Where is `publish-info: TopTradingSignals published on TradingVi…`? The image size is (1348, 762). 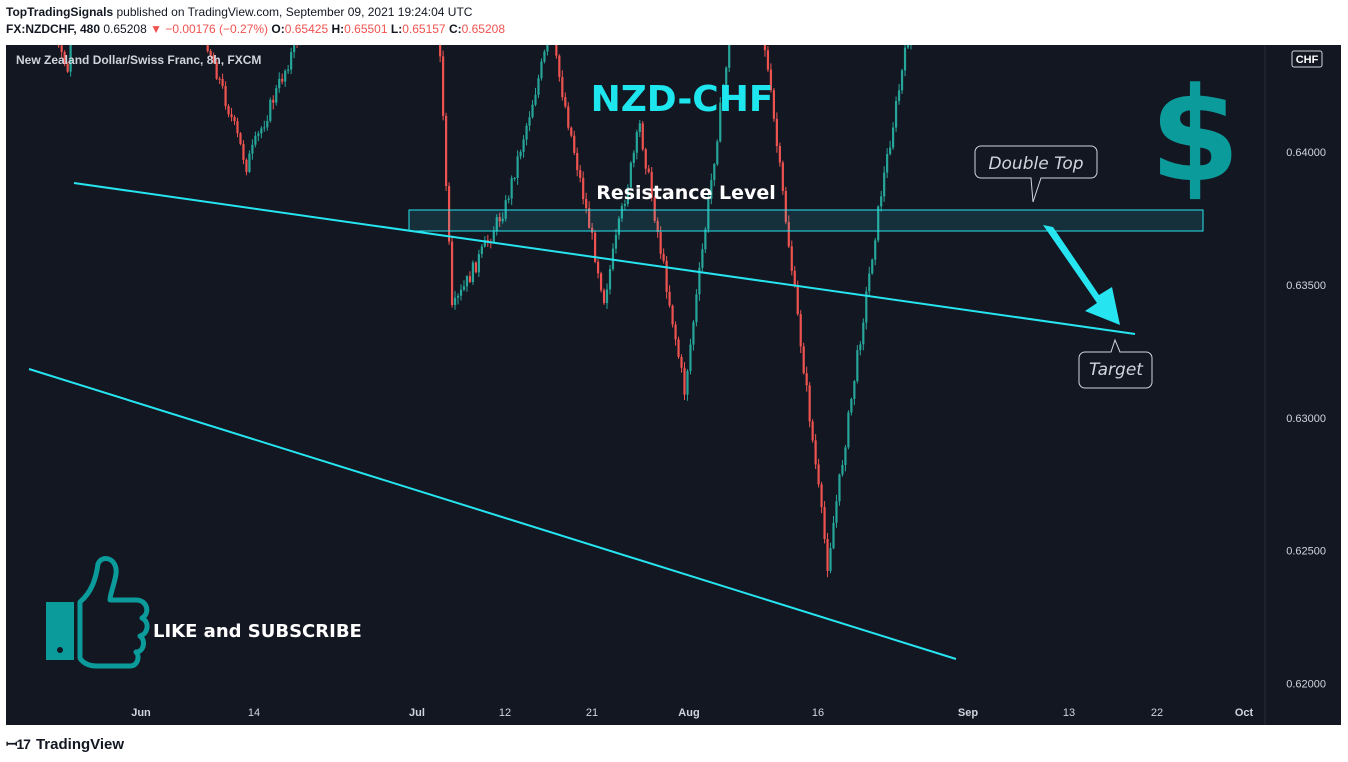
publish-info: TopTradingSignals published on TradingVi… is located at coordinates (239, 12).